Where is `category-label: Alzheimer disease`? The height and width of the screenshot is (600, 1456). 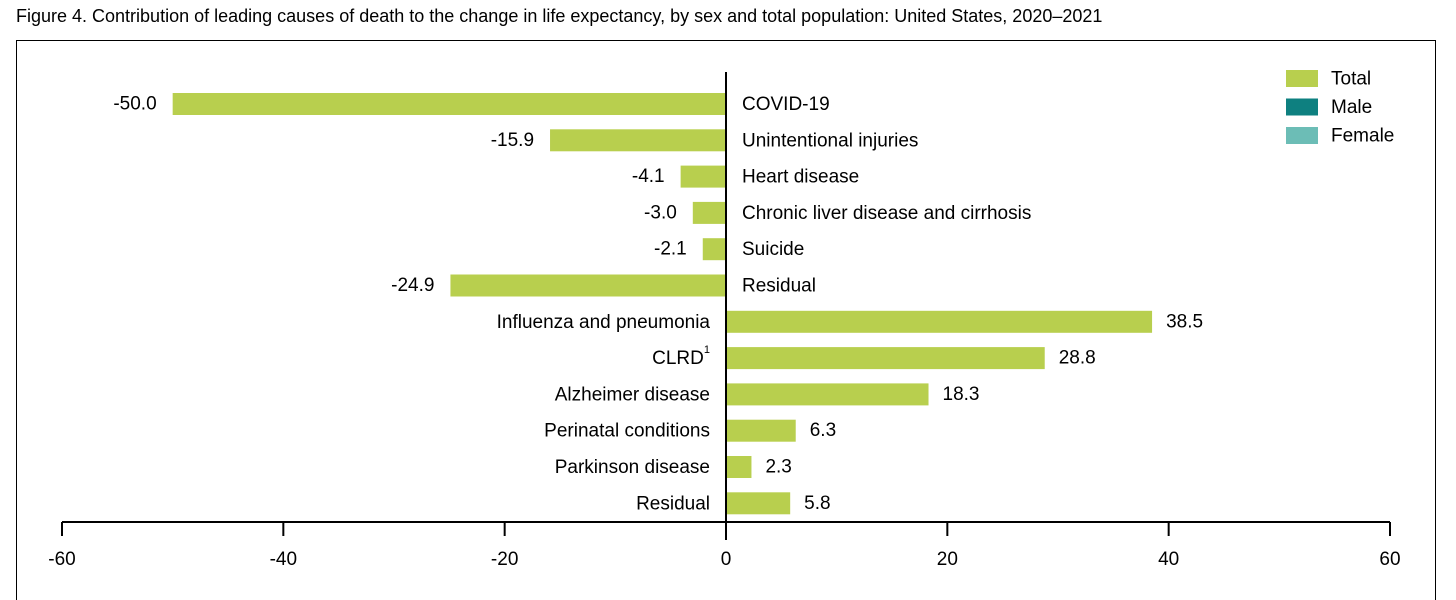 category-label: Alzheimer disease is located at coordinates (632, 394).